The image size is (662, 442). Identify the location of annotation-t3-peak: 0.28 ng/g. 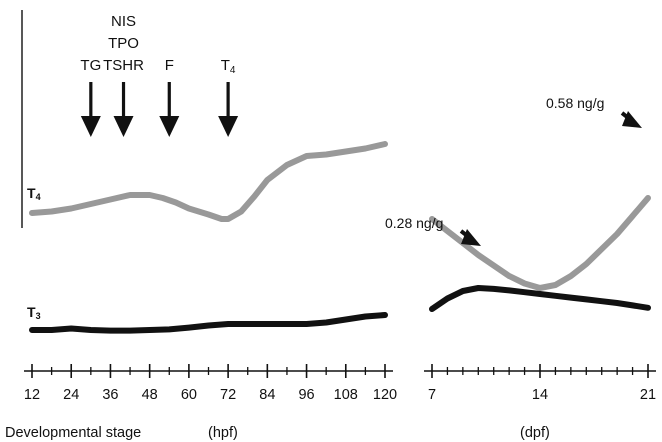
(414, 223).